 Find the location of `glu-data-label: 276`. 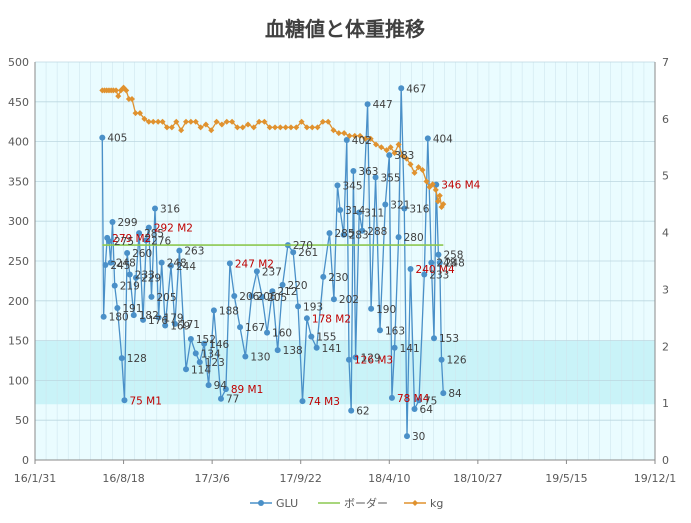

glu-data-label: 276 is located at coordinates (161, 241).